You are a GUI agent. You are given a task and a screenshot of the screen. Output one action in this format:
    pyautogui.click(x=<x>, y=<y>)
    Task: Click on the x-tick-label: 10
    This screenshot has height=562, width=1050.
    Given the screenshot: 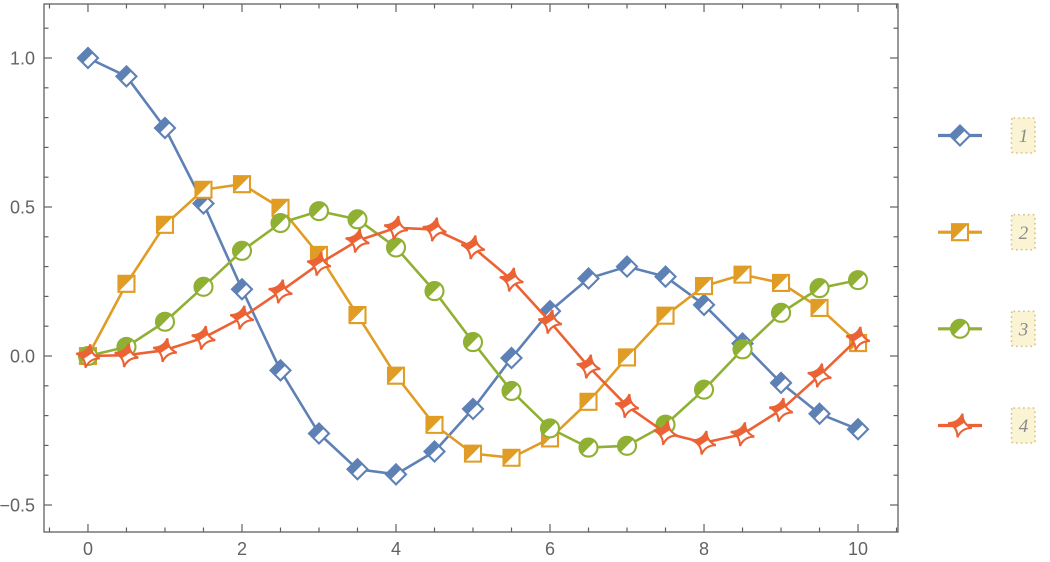 What is the action you would take?
    pyautogui.click(x=858, y=549)
    